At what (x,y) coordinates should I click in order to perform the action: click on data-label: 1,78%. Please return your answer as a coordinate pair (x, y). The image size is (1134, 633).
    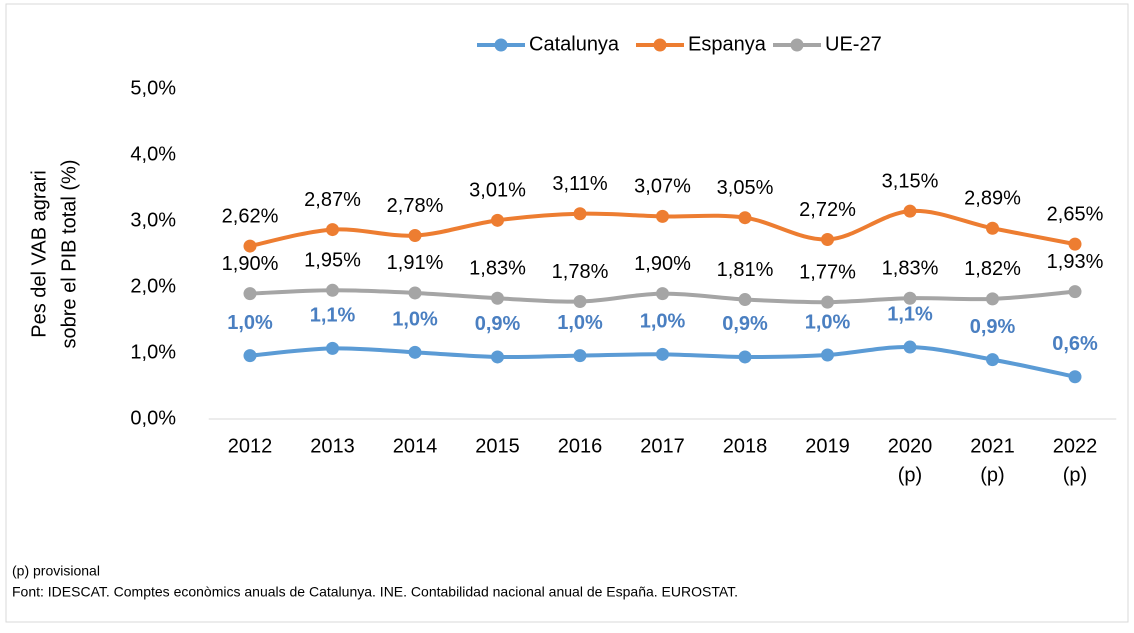
    Looking at the image, I should click on (580, 272).